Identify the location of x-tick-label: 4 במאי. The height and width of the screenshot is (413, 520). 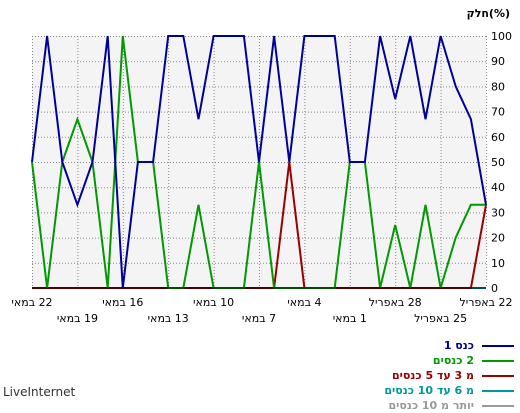
(304, 302).